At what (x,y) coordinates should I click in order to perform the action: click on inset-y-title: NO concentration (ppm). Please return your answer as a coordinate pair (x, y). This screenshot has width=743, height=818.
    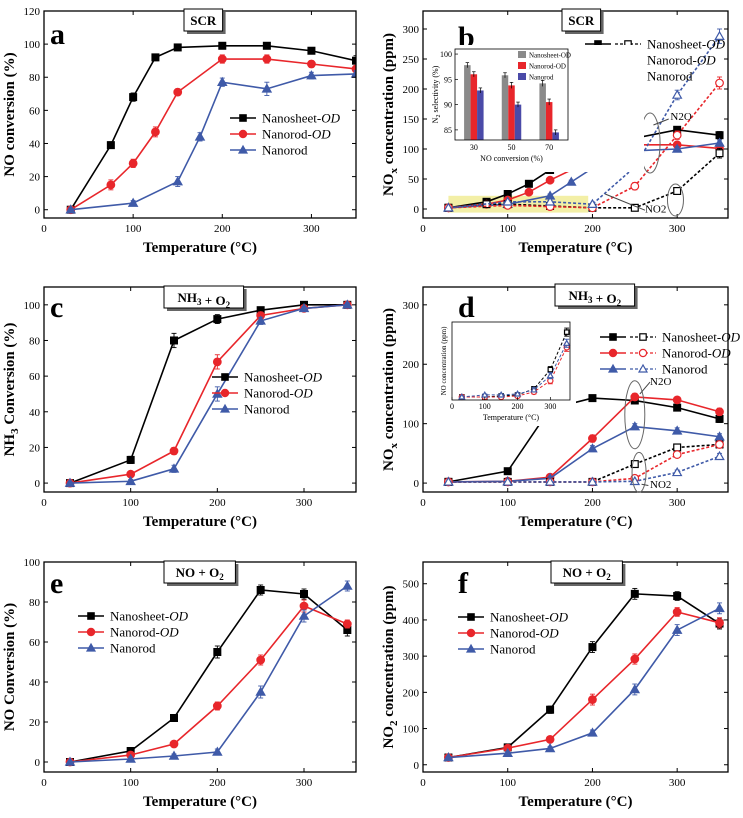
    Looking at the image, I should click on (444, 360).